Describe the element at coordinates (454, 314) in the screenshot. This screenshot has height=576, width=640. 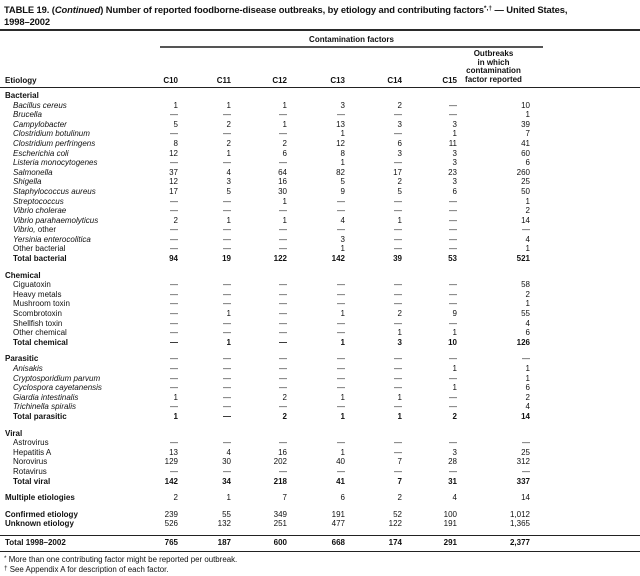
I see `value-cell: 9` at that location.